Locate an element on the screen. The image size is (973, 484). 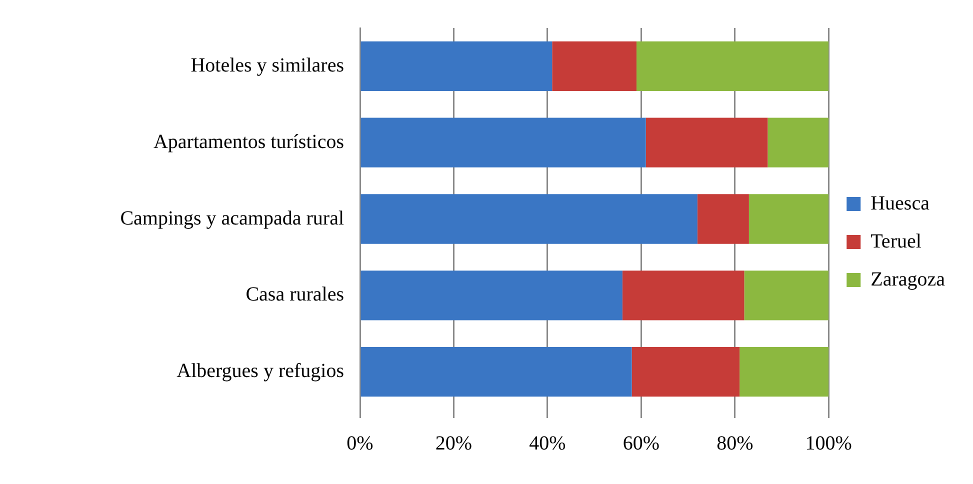
y-tick-label: Hoteles y similares is located at coordinates (267, 65).